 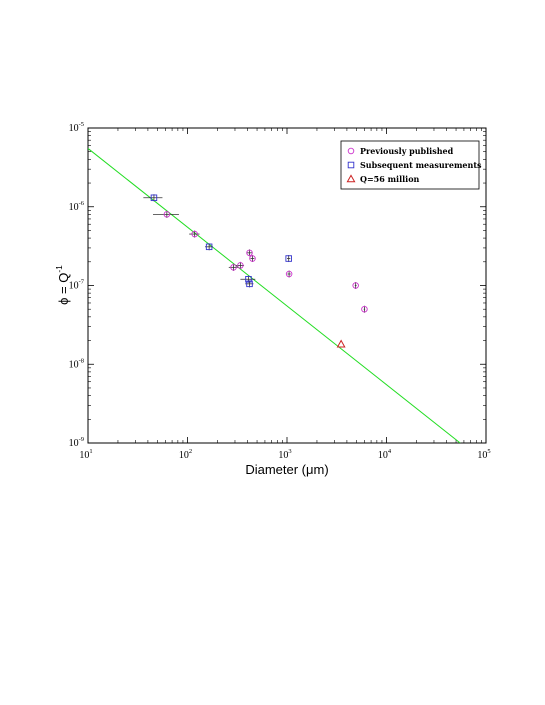 What do you see at coordinates (351, 165) in the screenshot?
I see `legend-marker-square` at bounding box center [351, 165].